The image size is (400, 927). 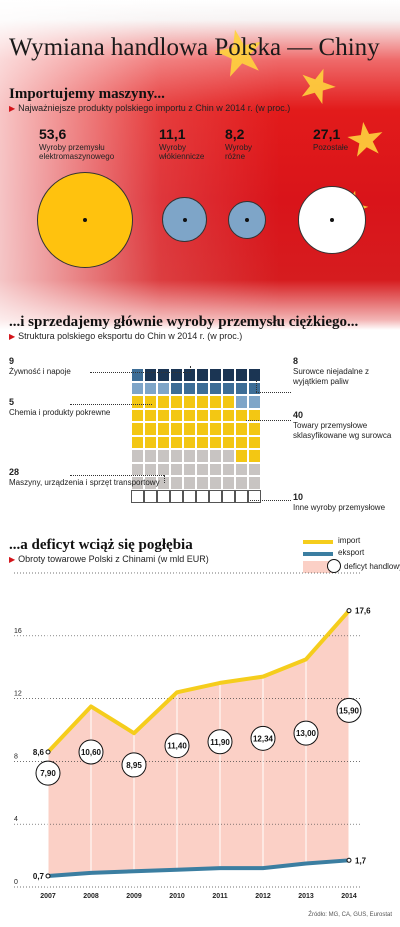 I want to click on deficit-value-label: 15,90, so click(x=349, y=710).